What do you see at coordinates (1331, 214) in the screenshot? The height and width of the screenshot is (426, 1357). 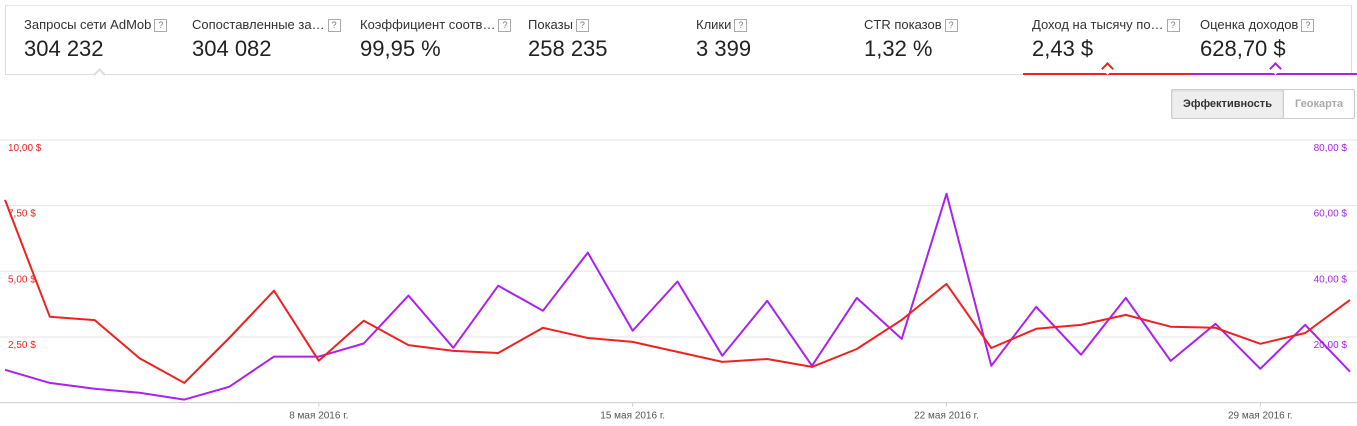 I see `y2-tick-label: 60,00 $` at bounding box center [1331, 214].